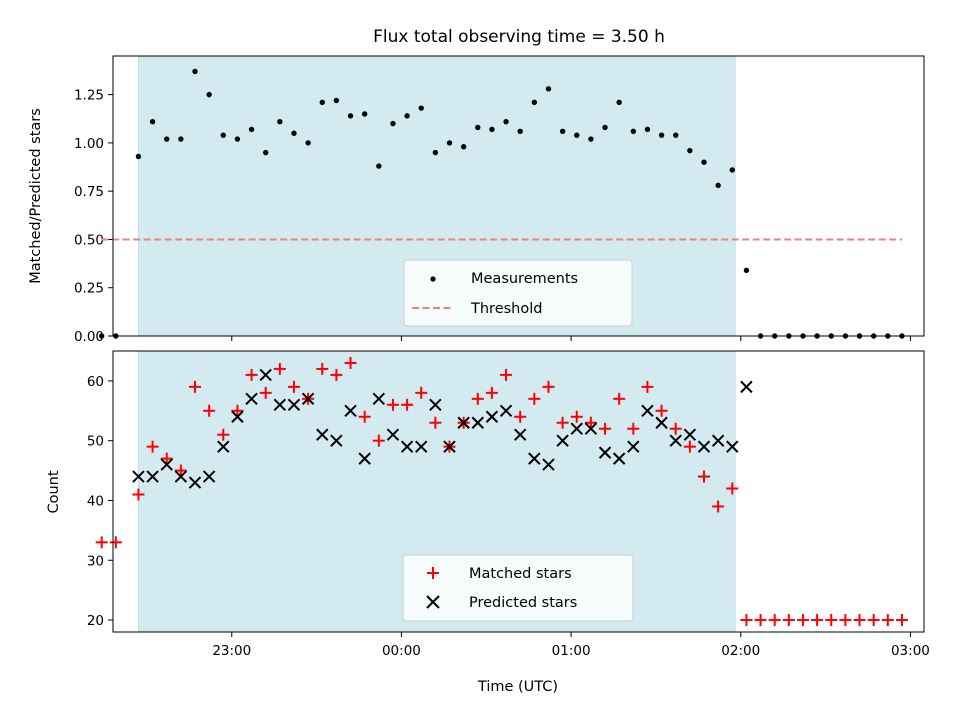 The image size is (960, 724). Describe the element at coordinates (571, 651) in the screenshot. I see `bottom-x-tick-label: 01:00` at that location.